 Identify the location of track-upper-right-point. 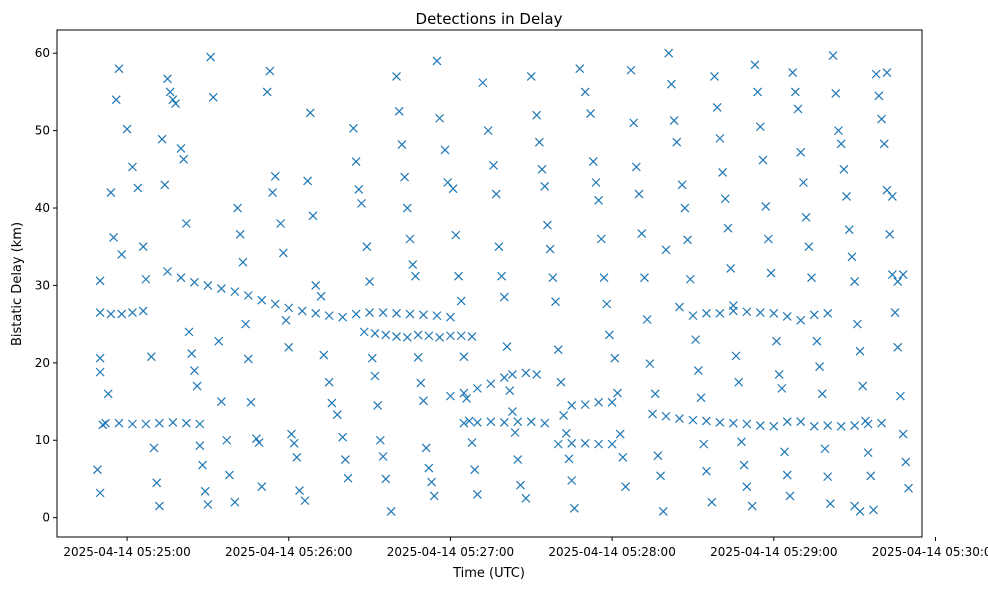
(679, 307).